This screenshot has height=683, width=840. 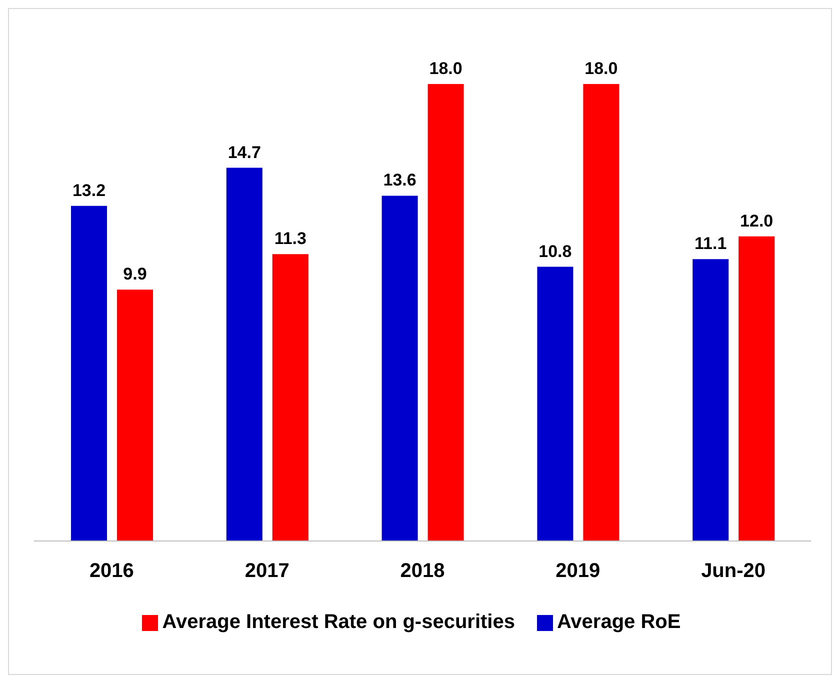 I want to click on data-label: 12.0, so click(x=757, y=220).